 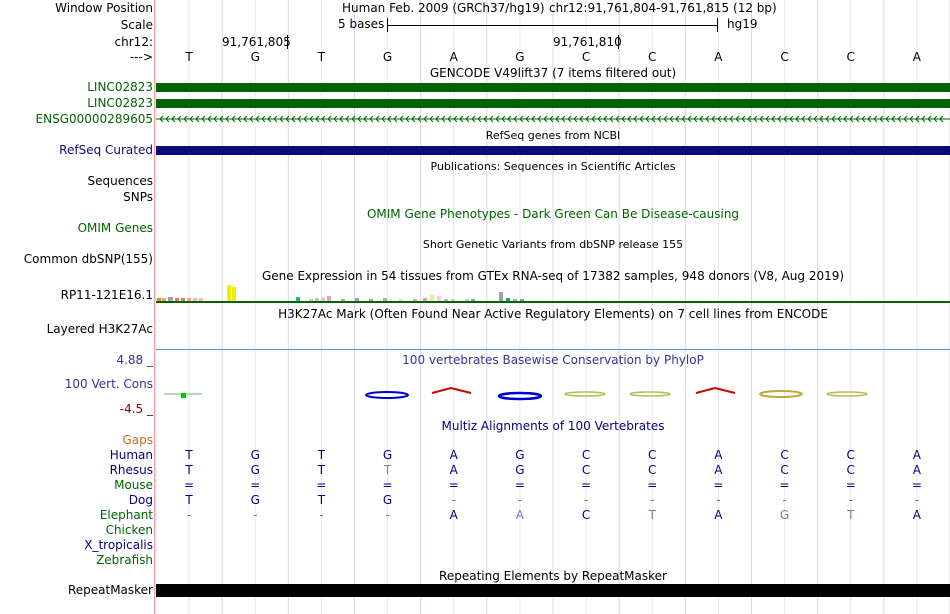 I want to click on gtex-baseline, so click(x=553, y=302).